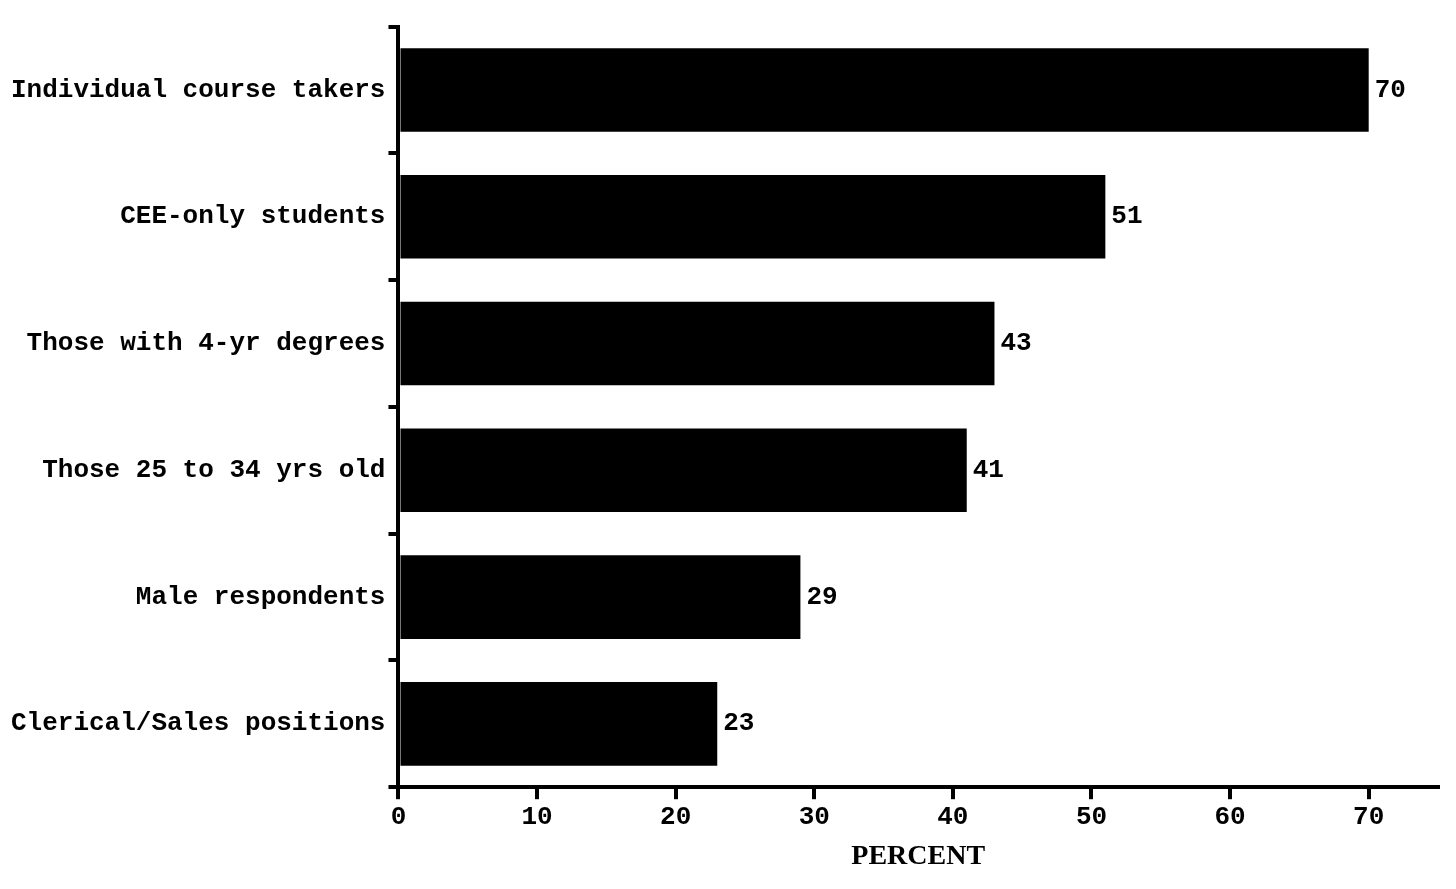 Image resolution: width=1456 pixels, height=889 pixels. What do you see at coordinates (814, 817) in the screenshot?
I see `x-tick-label: 30` at bounding box center [814, 817].